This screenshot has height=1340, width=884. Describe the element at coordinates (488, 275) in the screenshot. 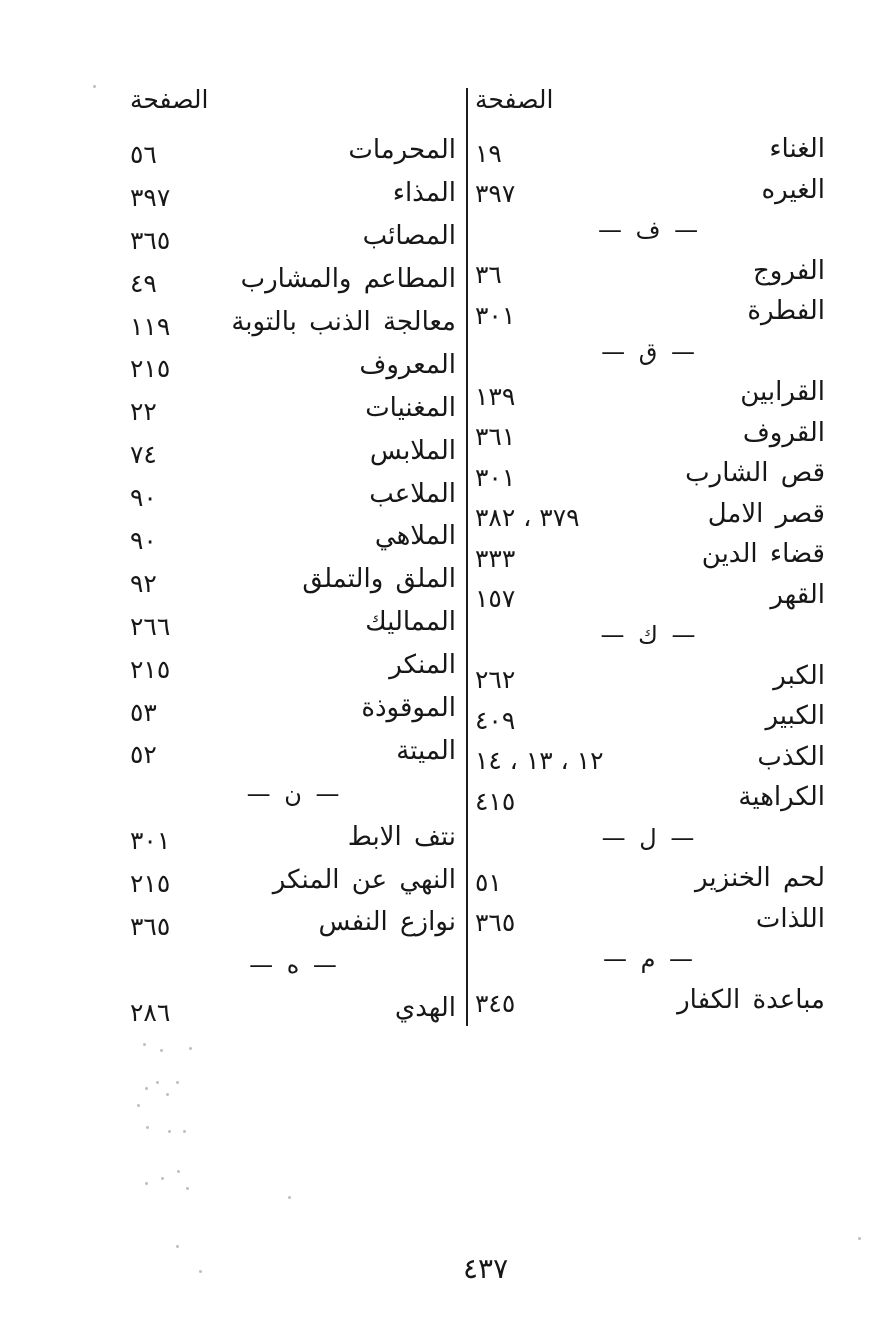

I see `entry-page-number: ٣٦` at that location.